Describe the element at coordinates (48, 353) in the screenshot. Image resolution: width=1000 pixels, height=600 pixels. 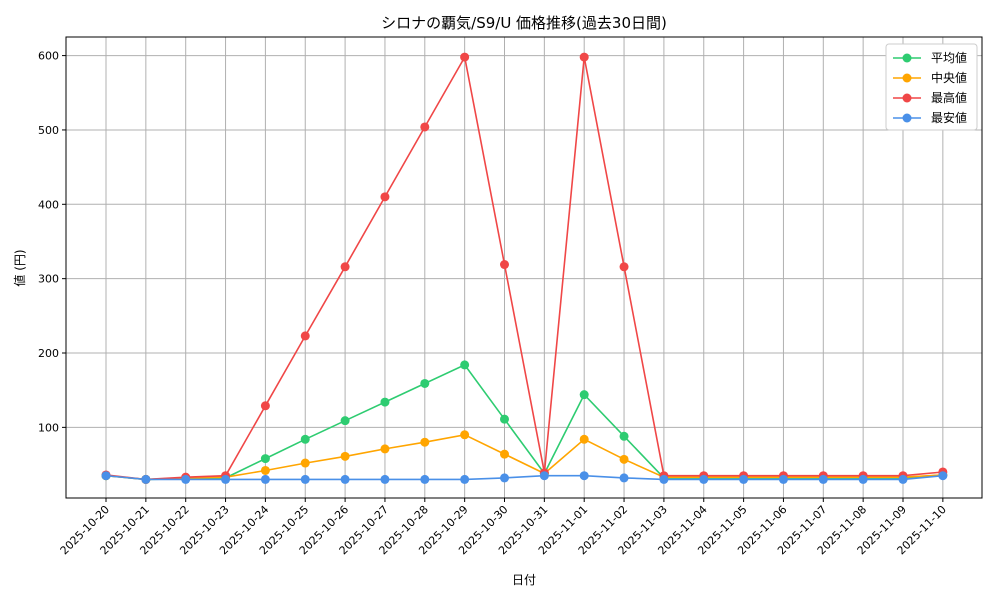
I see `y-tick-label: 200` at that location.